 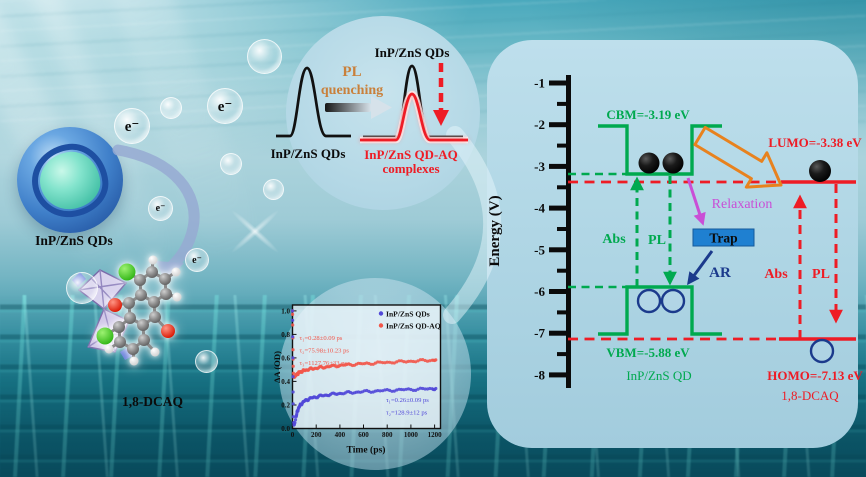 I want to click on qd-shell-ring, so click(x=70, y=180).